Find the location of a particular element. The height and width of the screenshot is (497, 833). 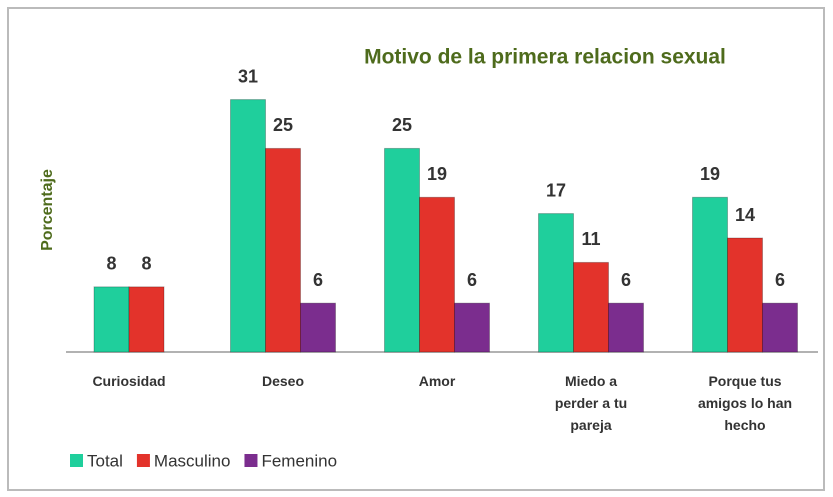

x-tick-label: Miedo a perder a tu pareja is located at coordinates (591, 403).